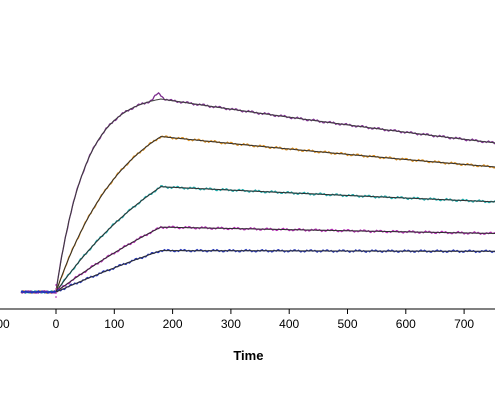  I want to click on series-5-fit-line, so click(258, 271).